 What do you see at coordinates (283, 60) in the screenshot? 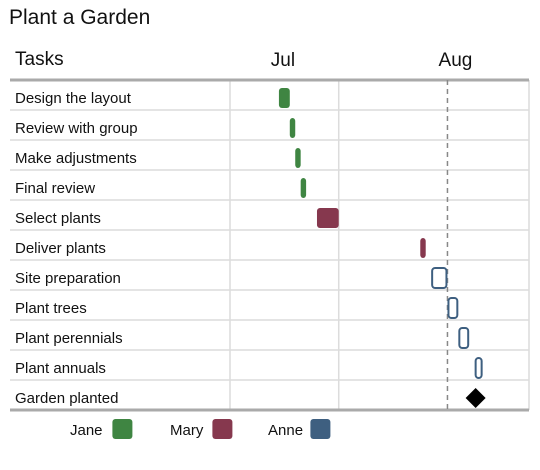
I see `month-label: Jul` at bounding box center [283, 60].